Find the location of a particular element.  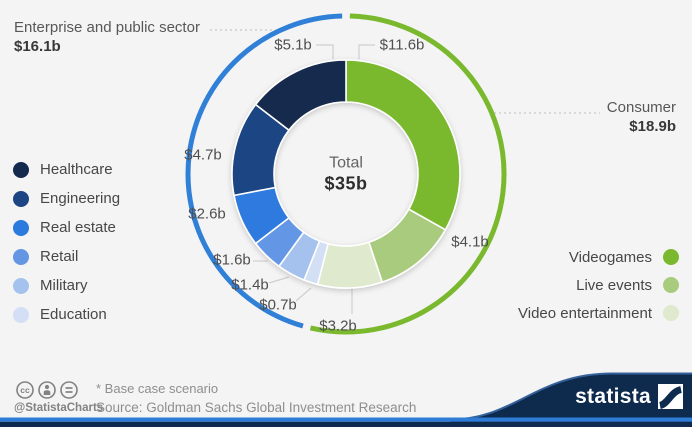

footer-navy-strip is located at coordinates (346, 424).